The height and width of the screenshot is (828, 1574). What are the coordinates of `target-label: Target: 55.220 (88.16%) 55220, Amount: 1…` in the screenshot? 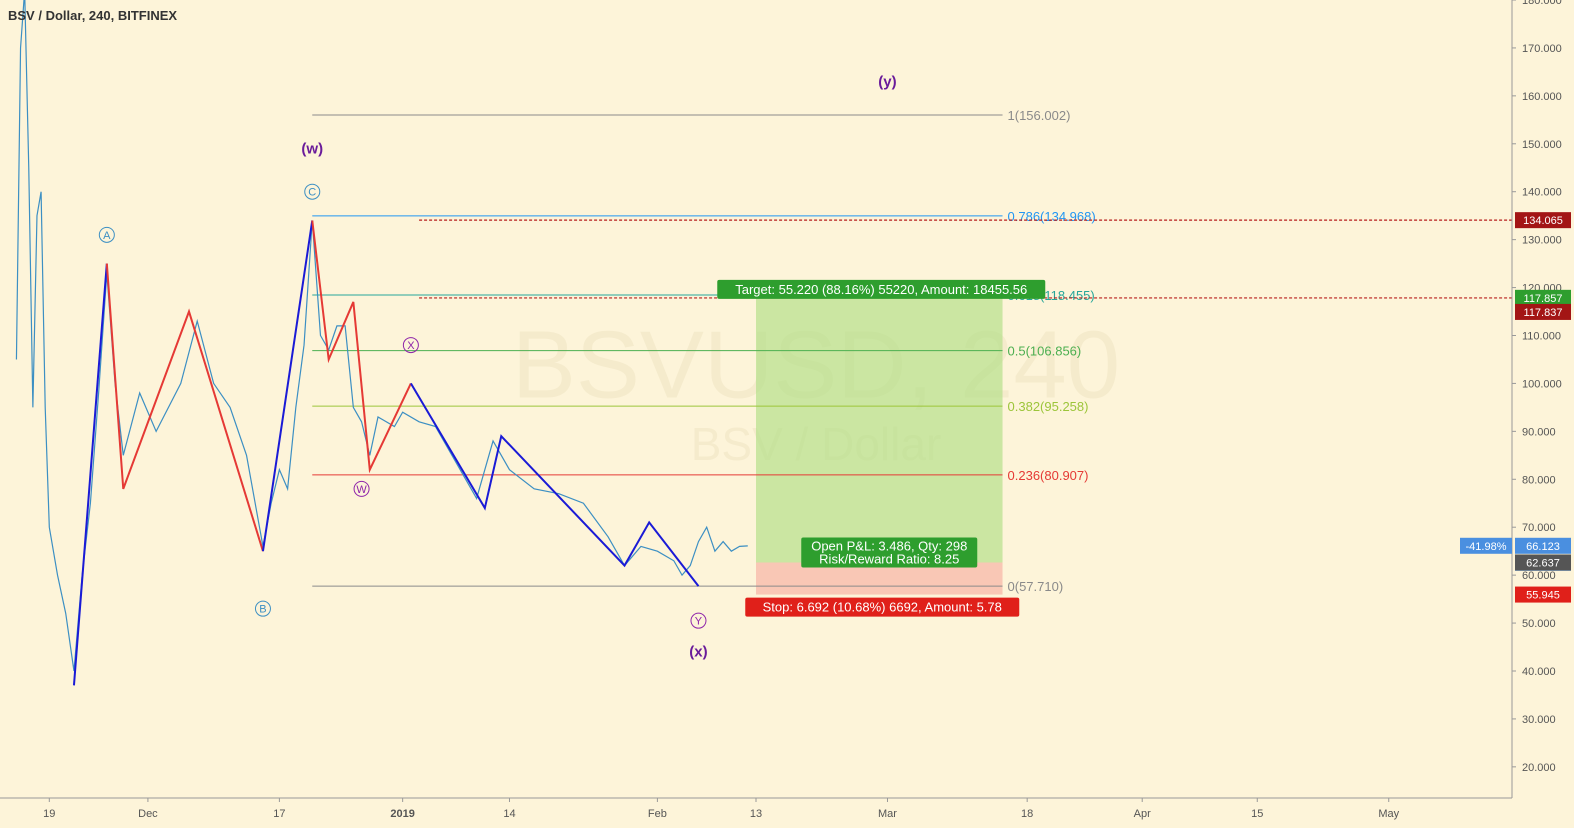 It's located at (881, 289).